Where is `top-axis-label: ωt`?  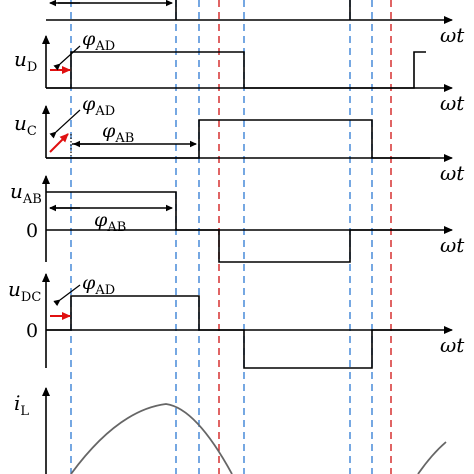
top-axis-label: ωt is located at coordinates (452, 35).